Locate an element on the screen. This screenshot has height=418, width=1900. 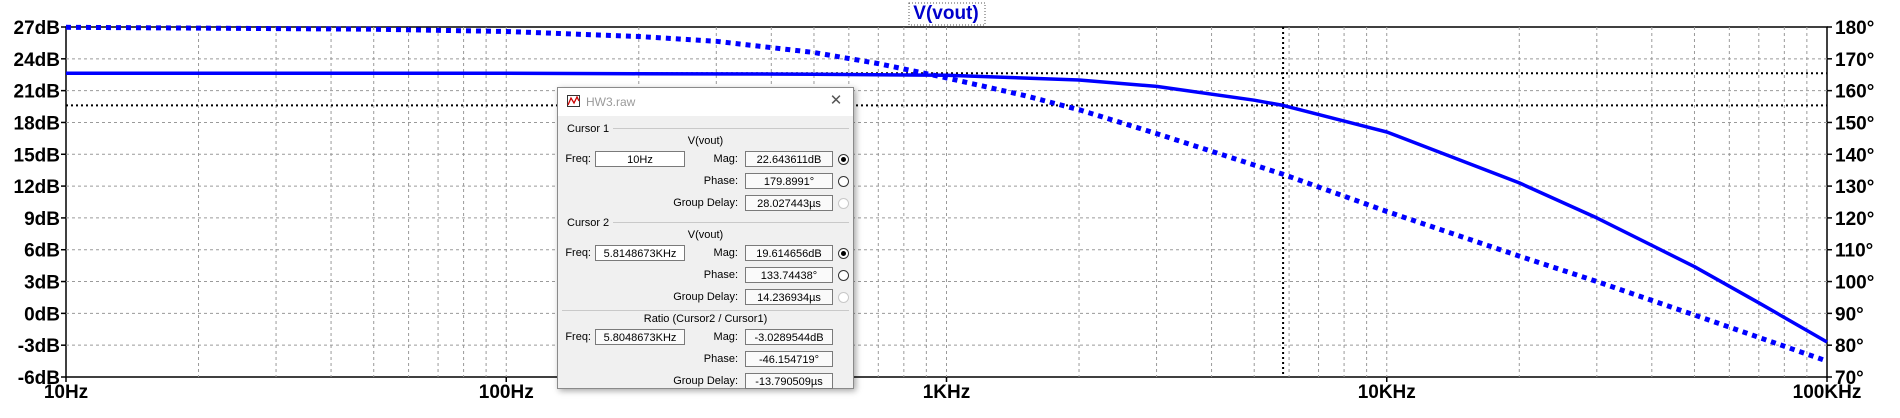
right-y-tick-label: 90° is located at coordinates (1849, 314).